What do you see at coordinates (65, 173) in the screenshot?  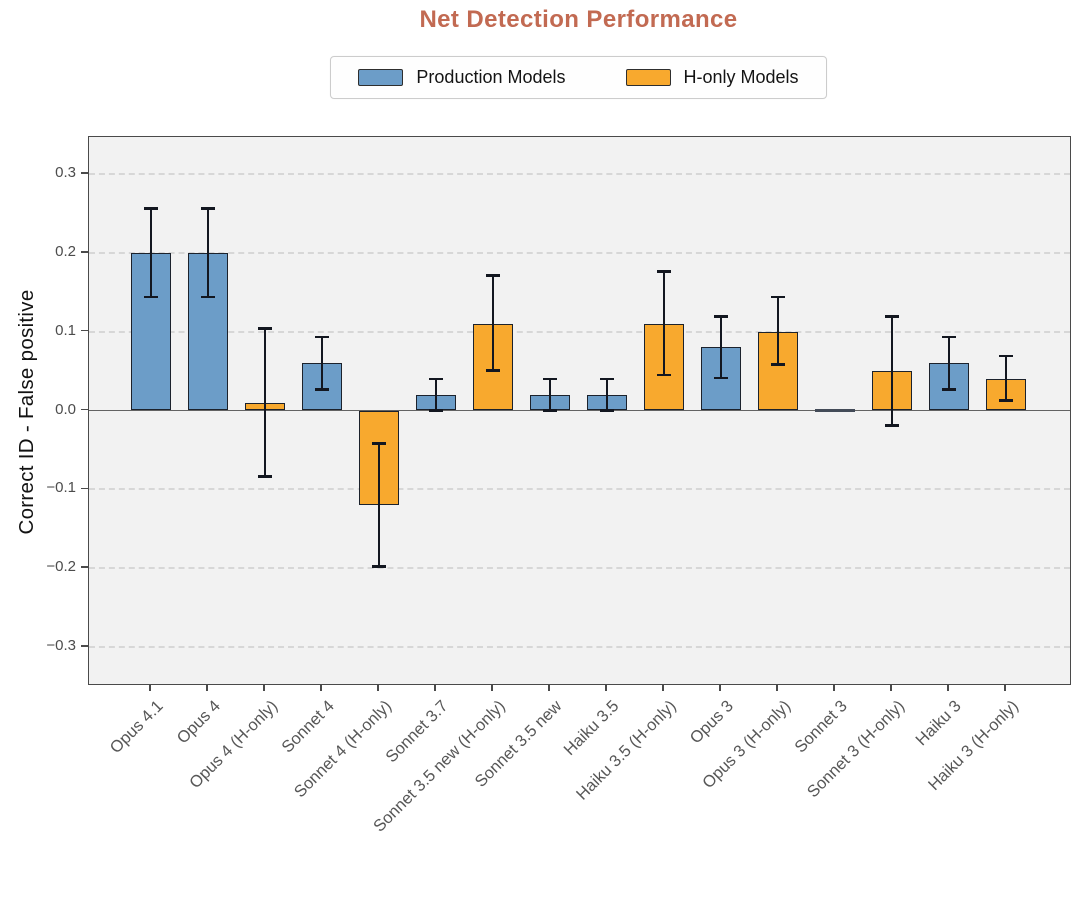 I see `y-tick-label: 0.3` at bounding box center [65, 173].